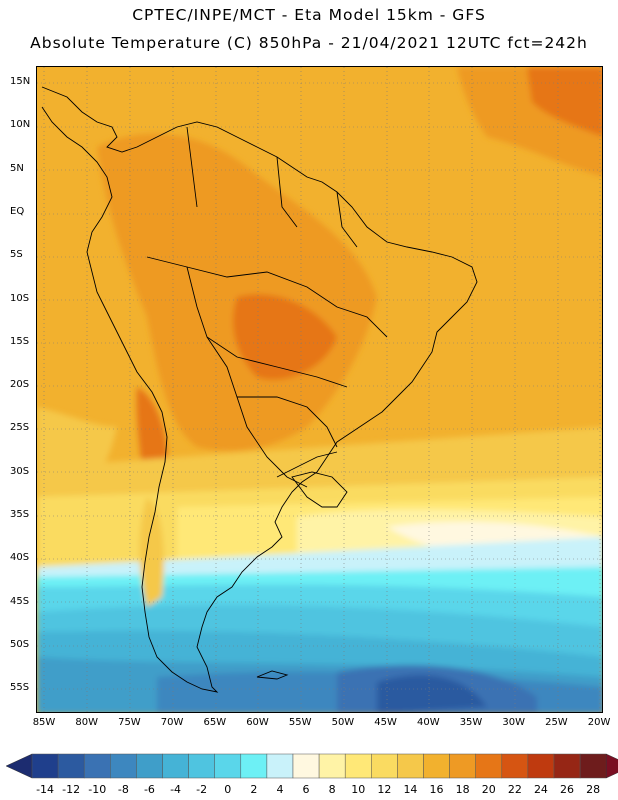  What do you see at coordinates (564, 102) in the screenshot?
I see `field-22-band` at bounding box center [564, 102].